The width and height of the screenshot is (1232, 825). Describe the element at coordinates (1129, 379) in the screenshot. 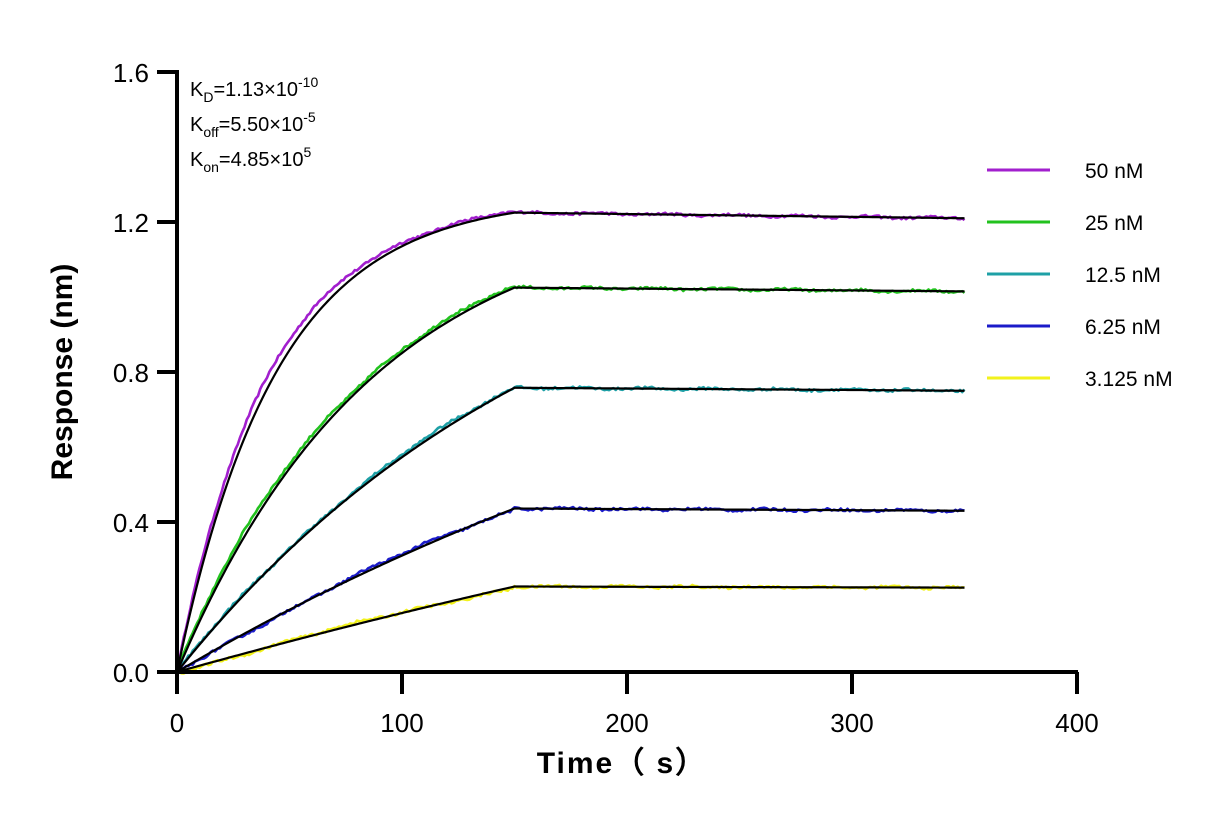

I see `legend-label: 3.125 nM` at that location.